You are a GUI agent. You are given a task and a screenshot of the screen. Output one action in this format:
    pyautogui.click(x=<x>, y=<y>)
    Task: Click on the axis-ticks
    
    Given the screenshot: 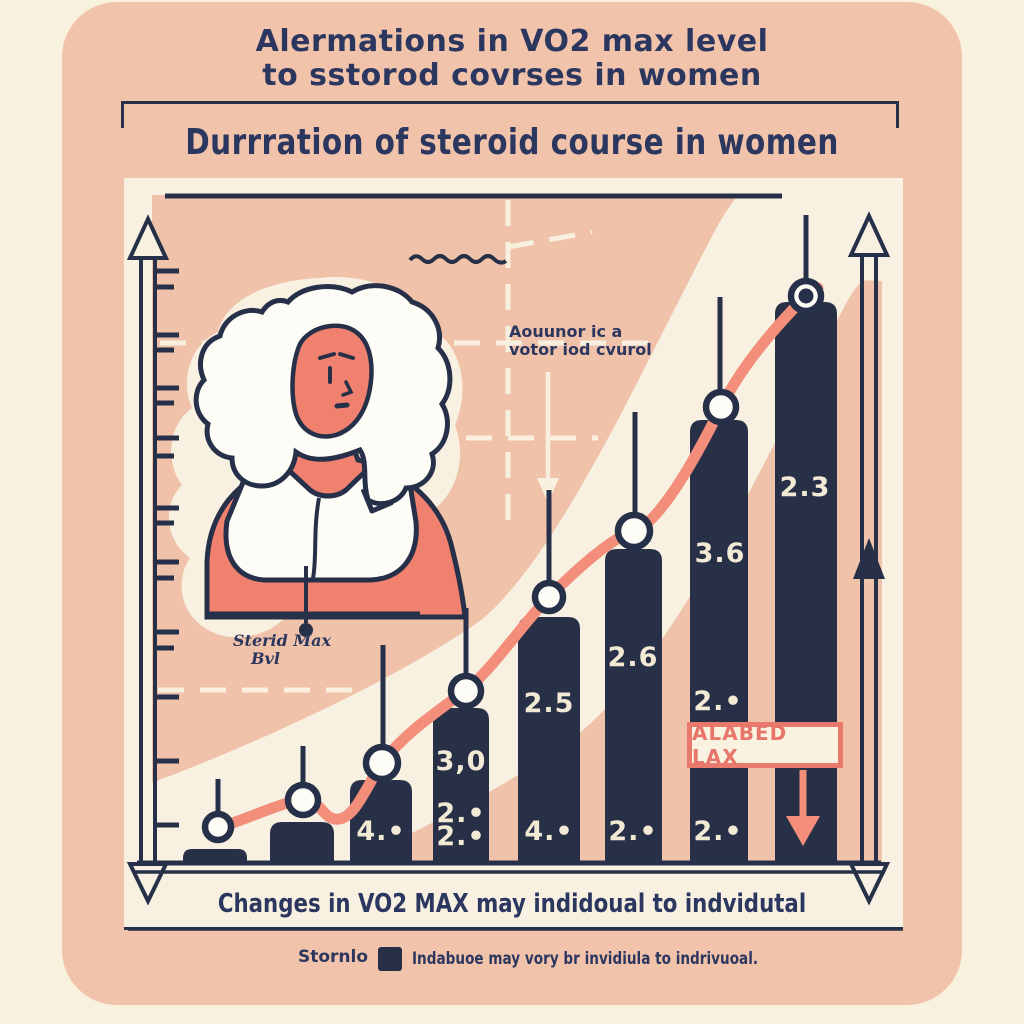 What is the action you would take?
    pyautogui.click(x=168, y=548)
    